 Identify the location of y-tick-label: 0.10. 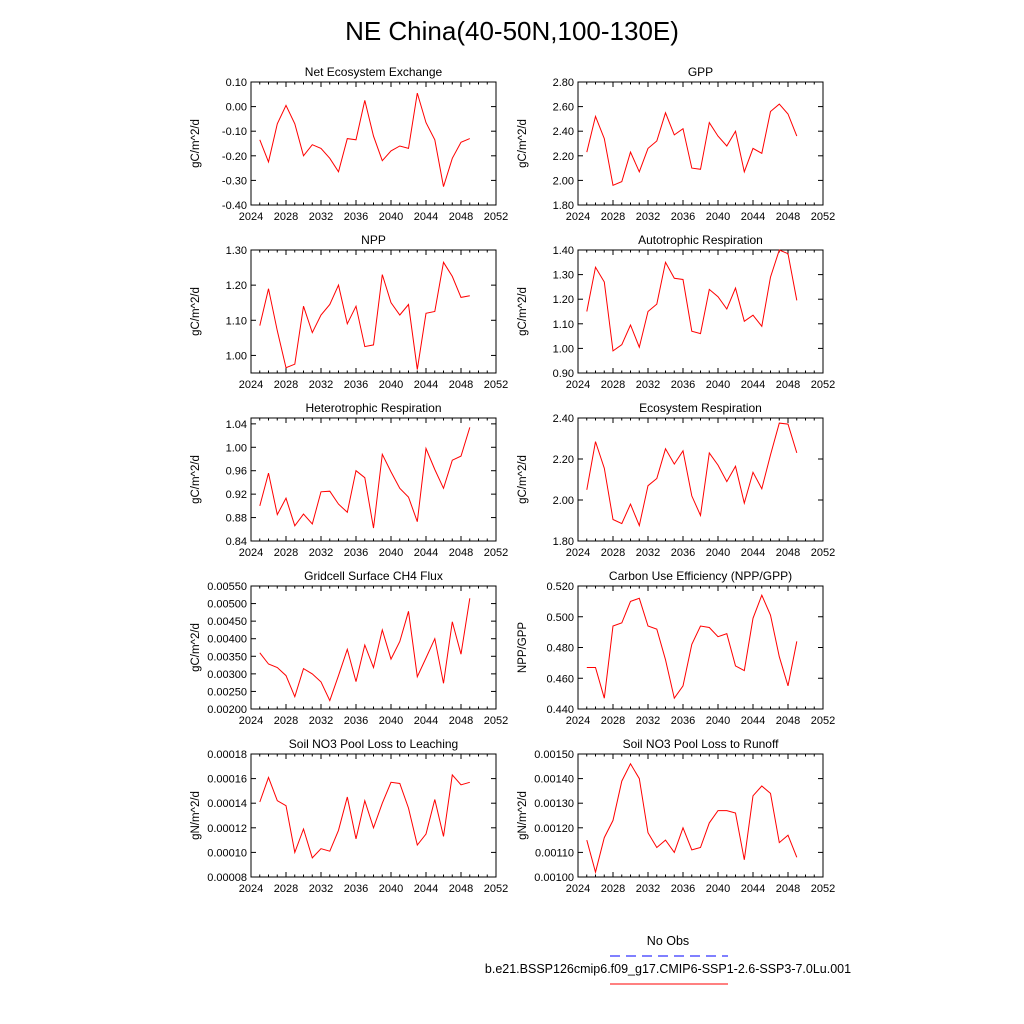
(236, 83).